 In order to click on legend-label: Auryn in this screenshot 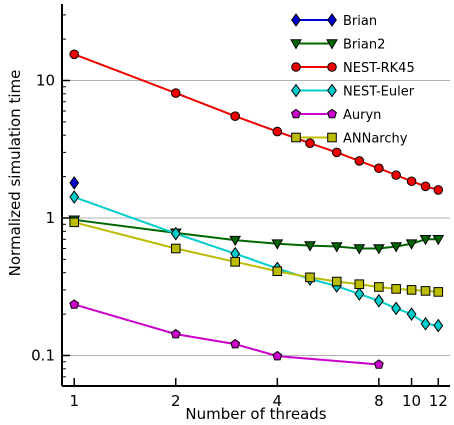, I will do `click(362, 115)`.